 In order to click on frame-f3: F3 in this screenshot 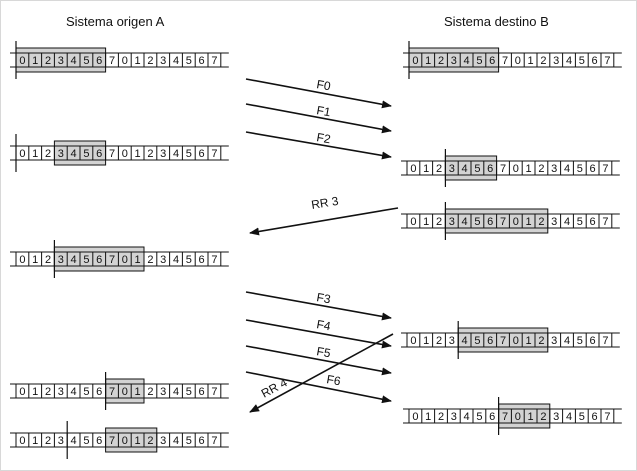, I will do `click(318, 305)`.